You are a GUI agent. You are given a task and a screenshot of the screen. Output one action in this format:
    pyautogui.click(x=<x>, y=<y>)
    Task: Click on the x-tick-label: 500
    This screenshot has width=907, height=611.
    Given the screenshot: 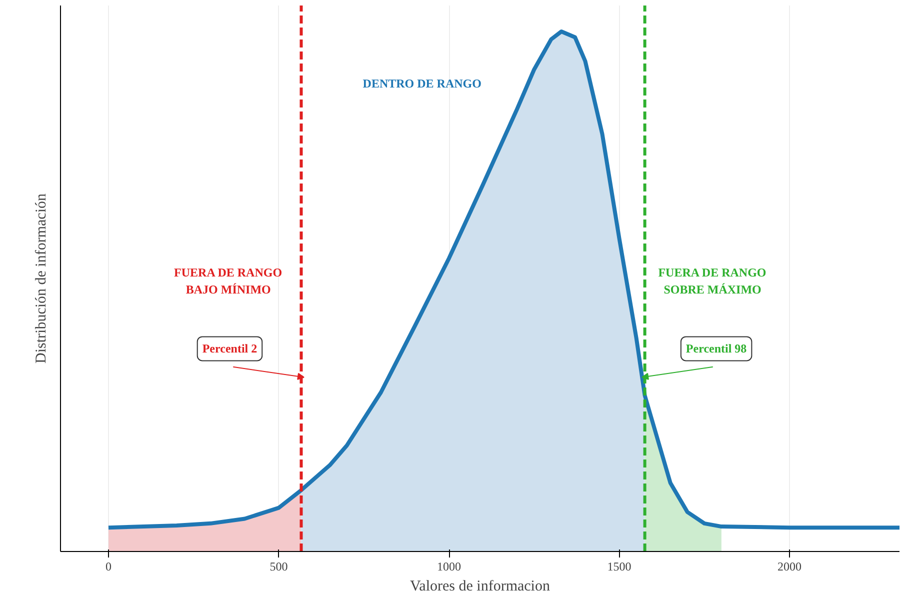 What is the action you would take?
    pyautogui.click(x=279, y=567)
    